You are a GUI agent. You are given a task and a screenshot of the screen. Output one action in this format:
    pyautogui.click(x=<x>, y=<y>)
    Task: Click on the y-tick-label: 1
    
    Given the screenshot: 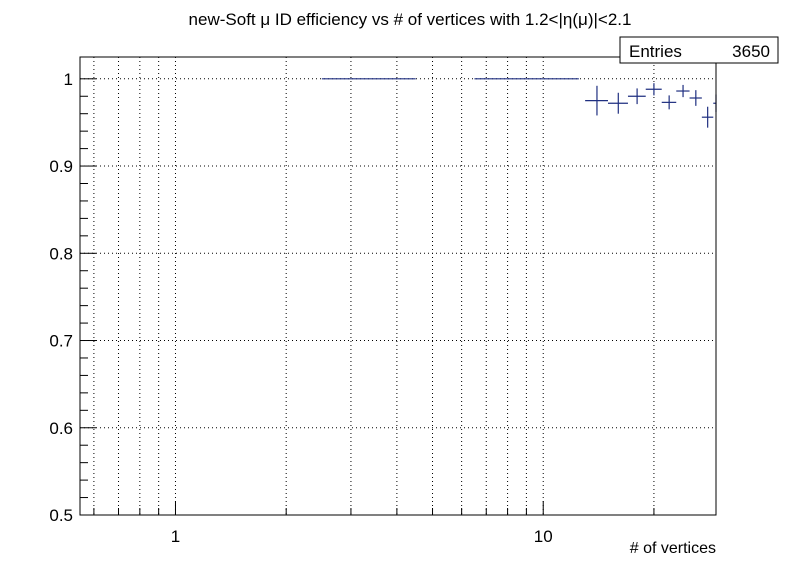 What is the action you would take?
    pyautogui.click(x=68, y=79)
    